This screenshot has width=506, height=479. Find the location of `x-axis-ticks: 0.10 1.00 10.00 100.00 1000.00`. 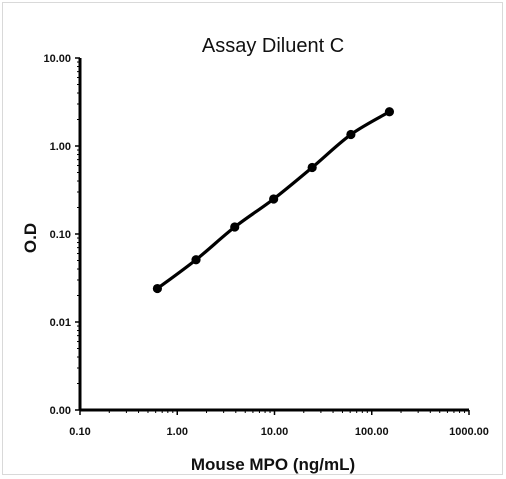

x-axis-ticks: 0.10 1.00 10.00 100.00 1000.00 is located at coordinates (279, 424).